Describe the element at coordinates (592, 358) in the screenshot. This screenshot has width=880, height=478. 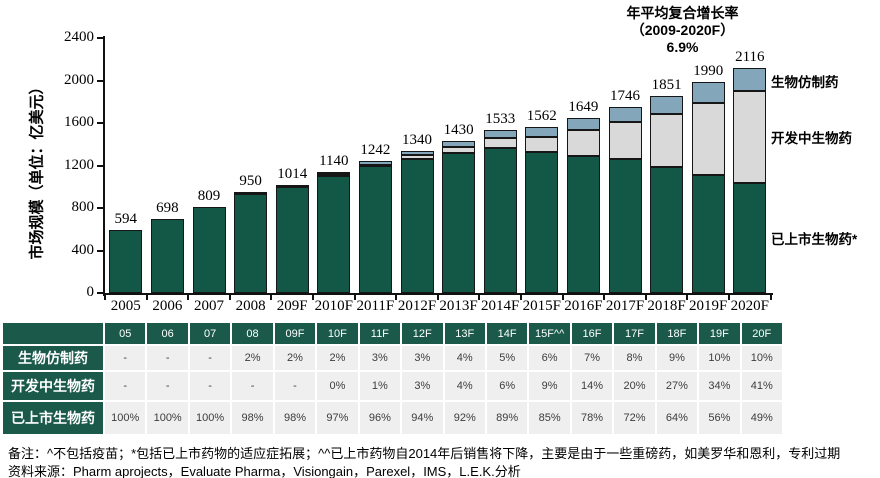
I see `table-cell: 7%` at that location.